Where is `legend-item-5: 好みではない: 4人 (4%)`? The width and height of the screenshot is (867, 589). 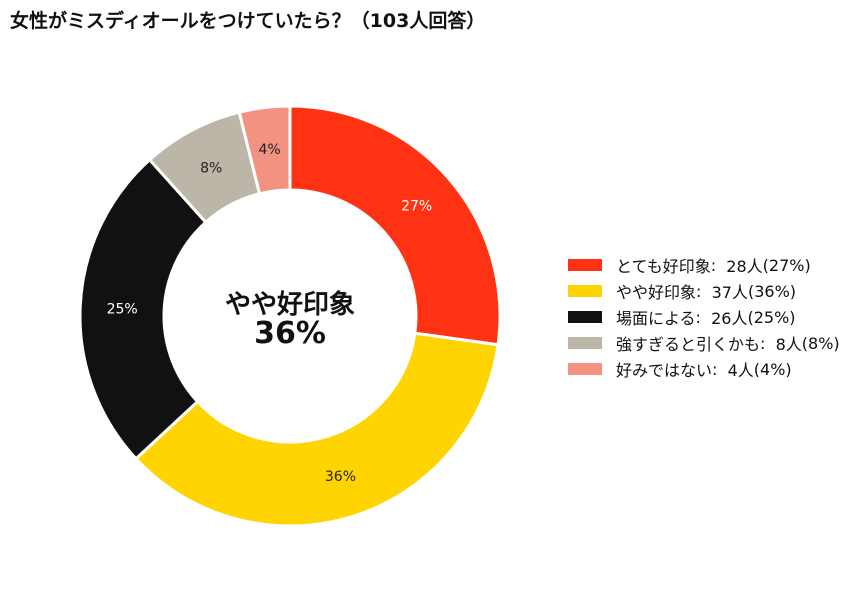
legend-item-5: 好みではない: 4人 (4%) is located at coordinates (704, 369).